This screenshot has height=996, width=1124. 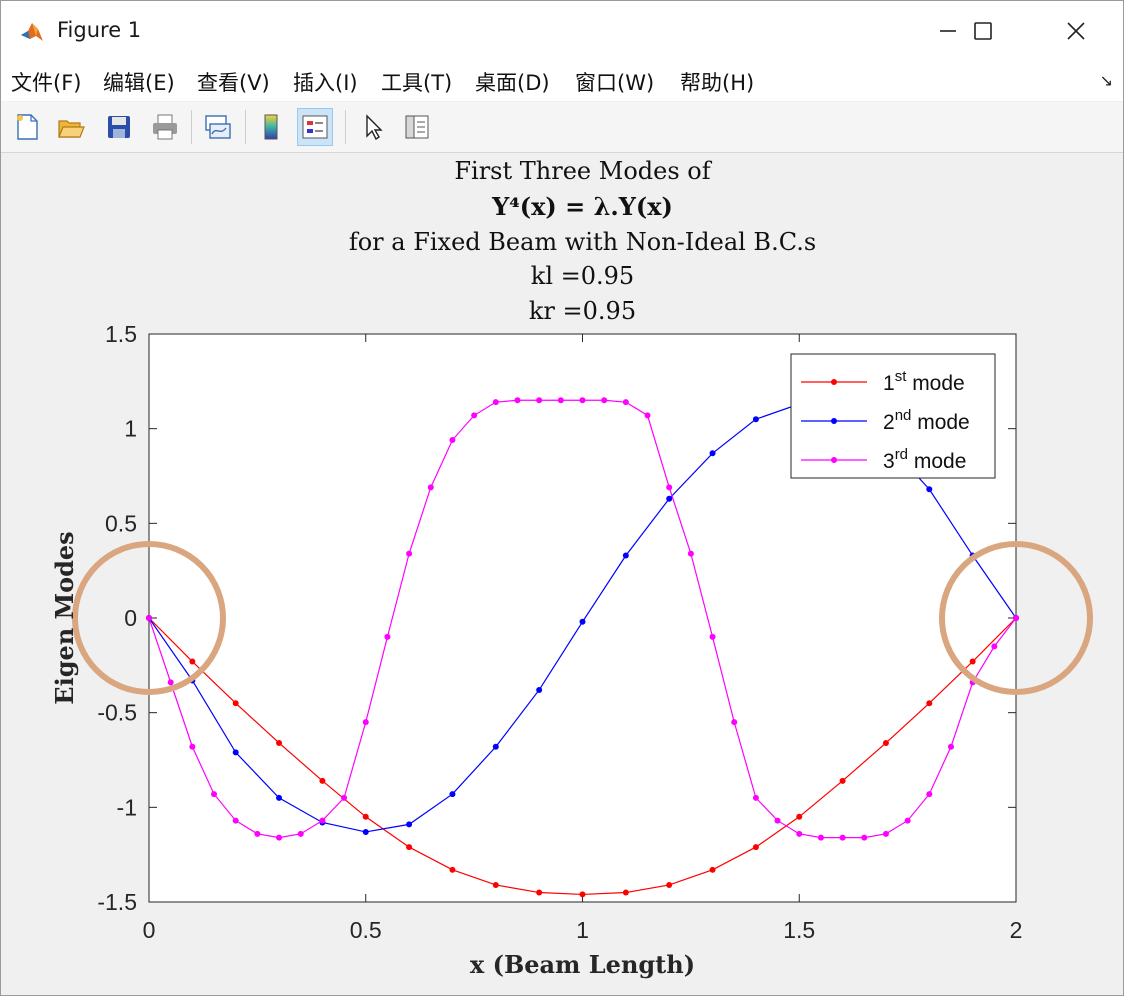 I want to click on menu-view: 查看(V), so click(x=233, y=83).